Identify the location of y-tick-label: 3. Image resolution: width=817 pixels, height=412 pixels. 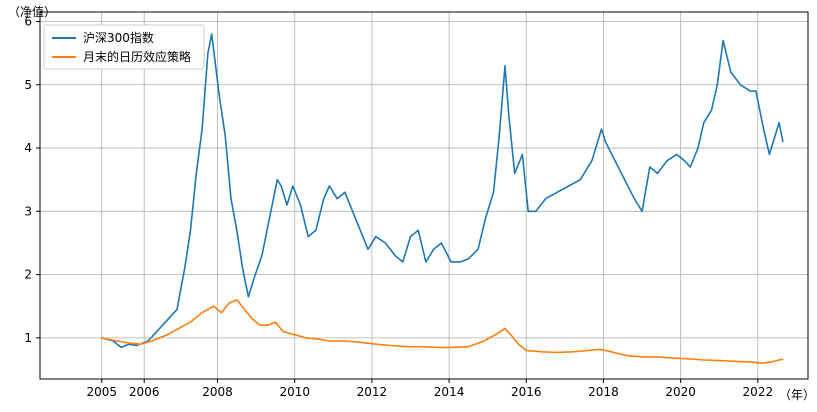
(28, 211).